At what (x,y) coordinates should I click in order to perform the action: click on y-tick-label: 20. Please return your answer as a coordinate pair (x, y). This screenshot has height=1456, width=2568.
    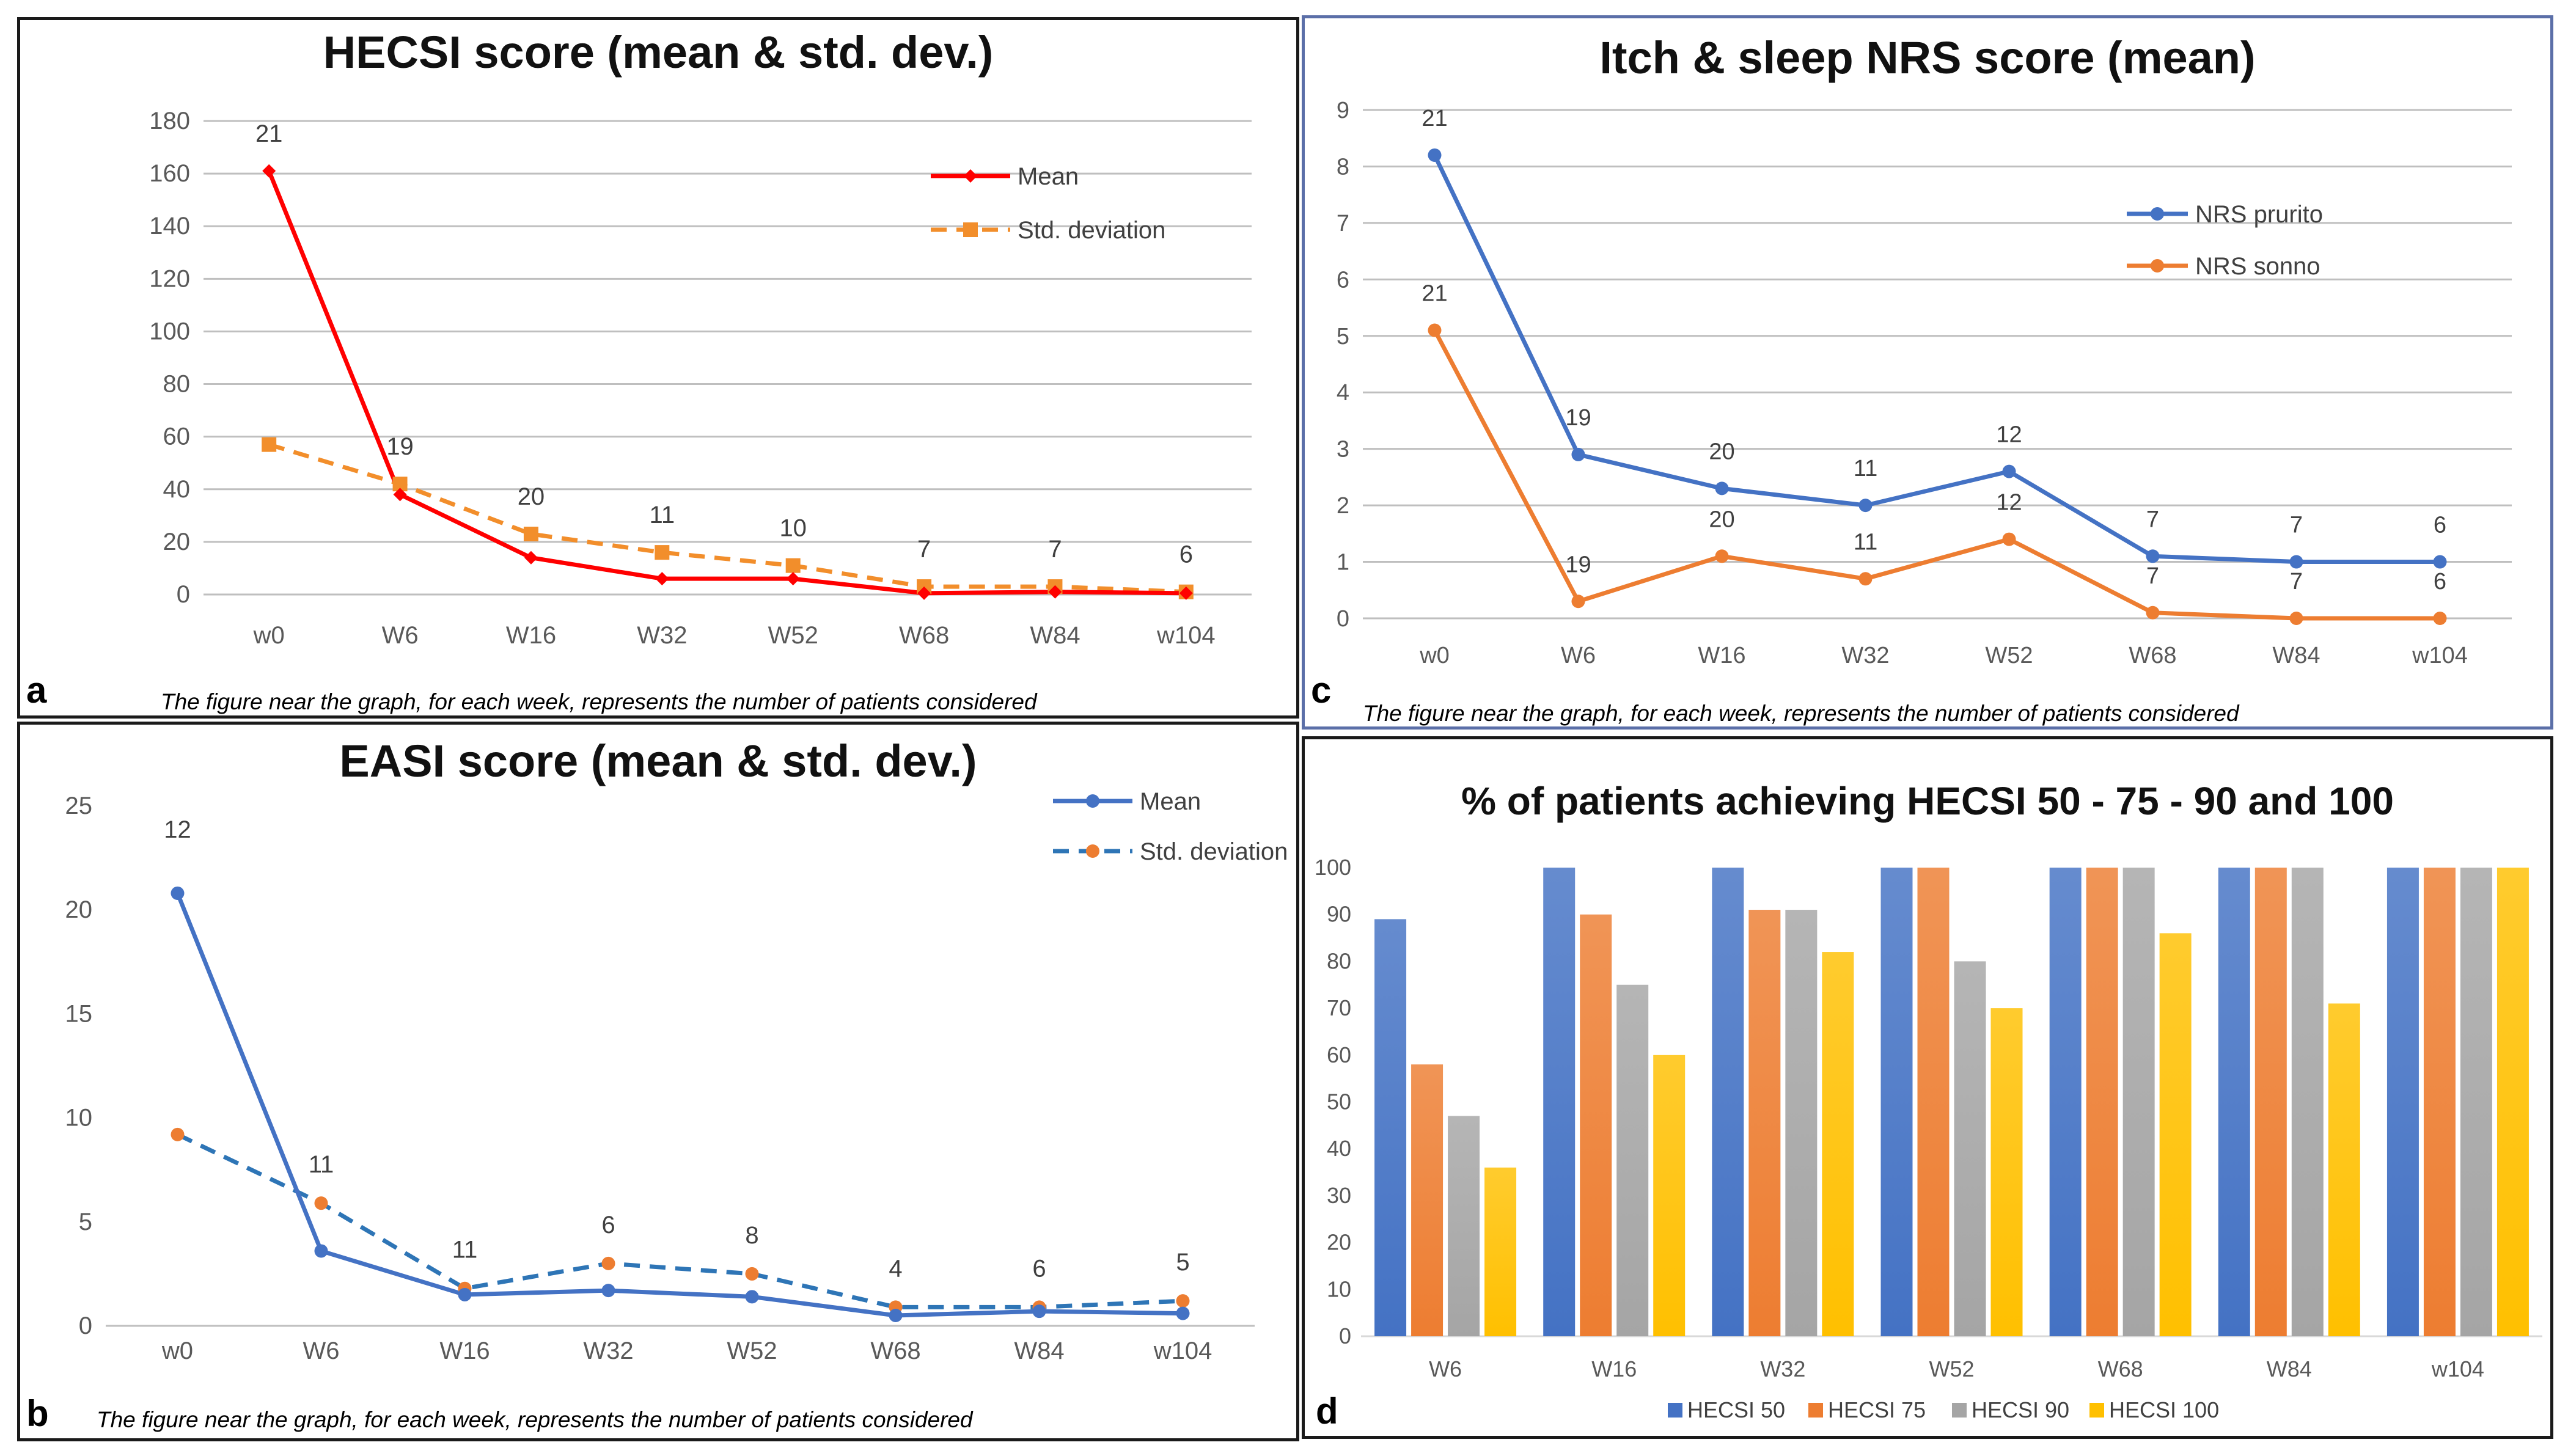
    Looking at the image, I should click on (1339, 1242).